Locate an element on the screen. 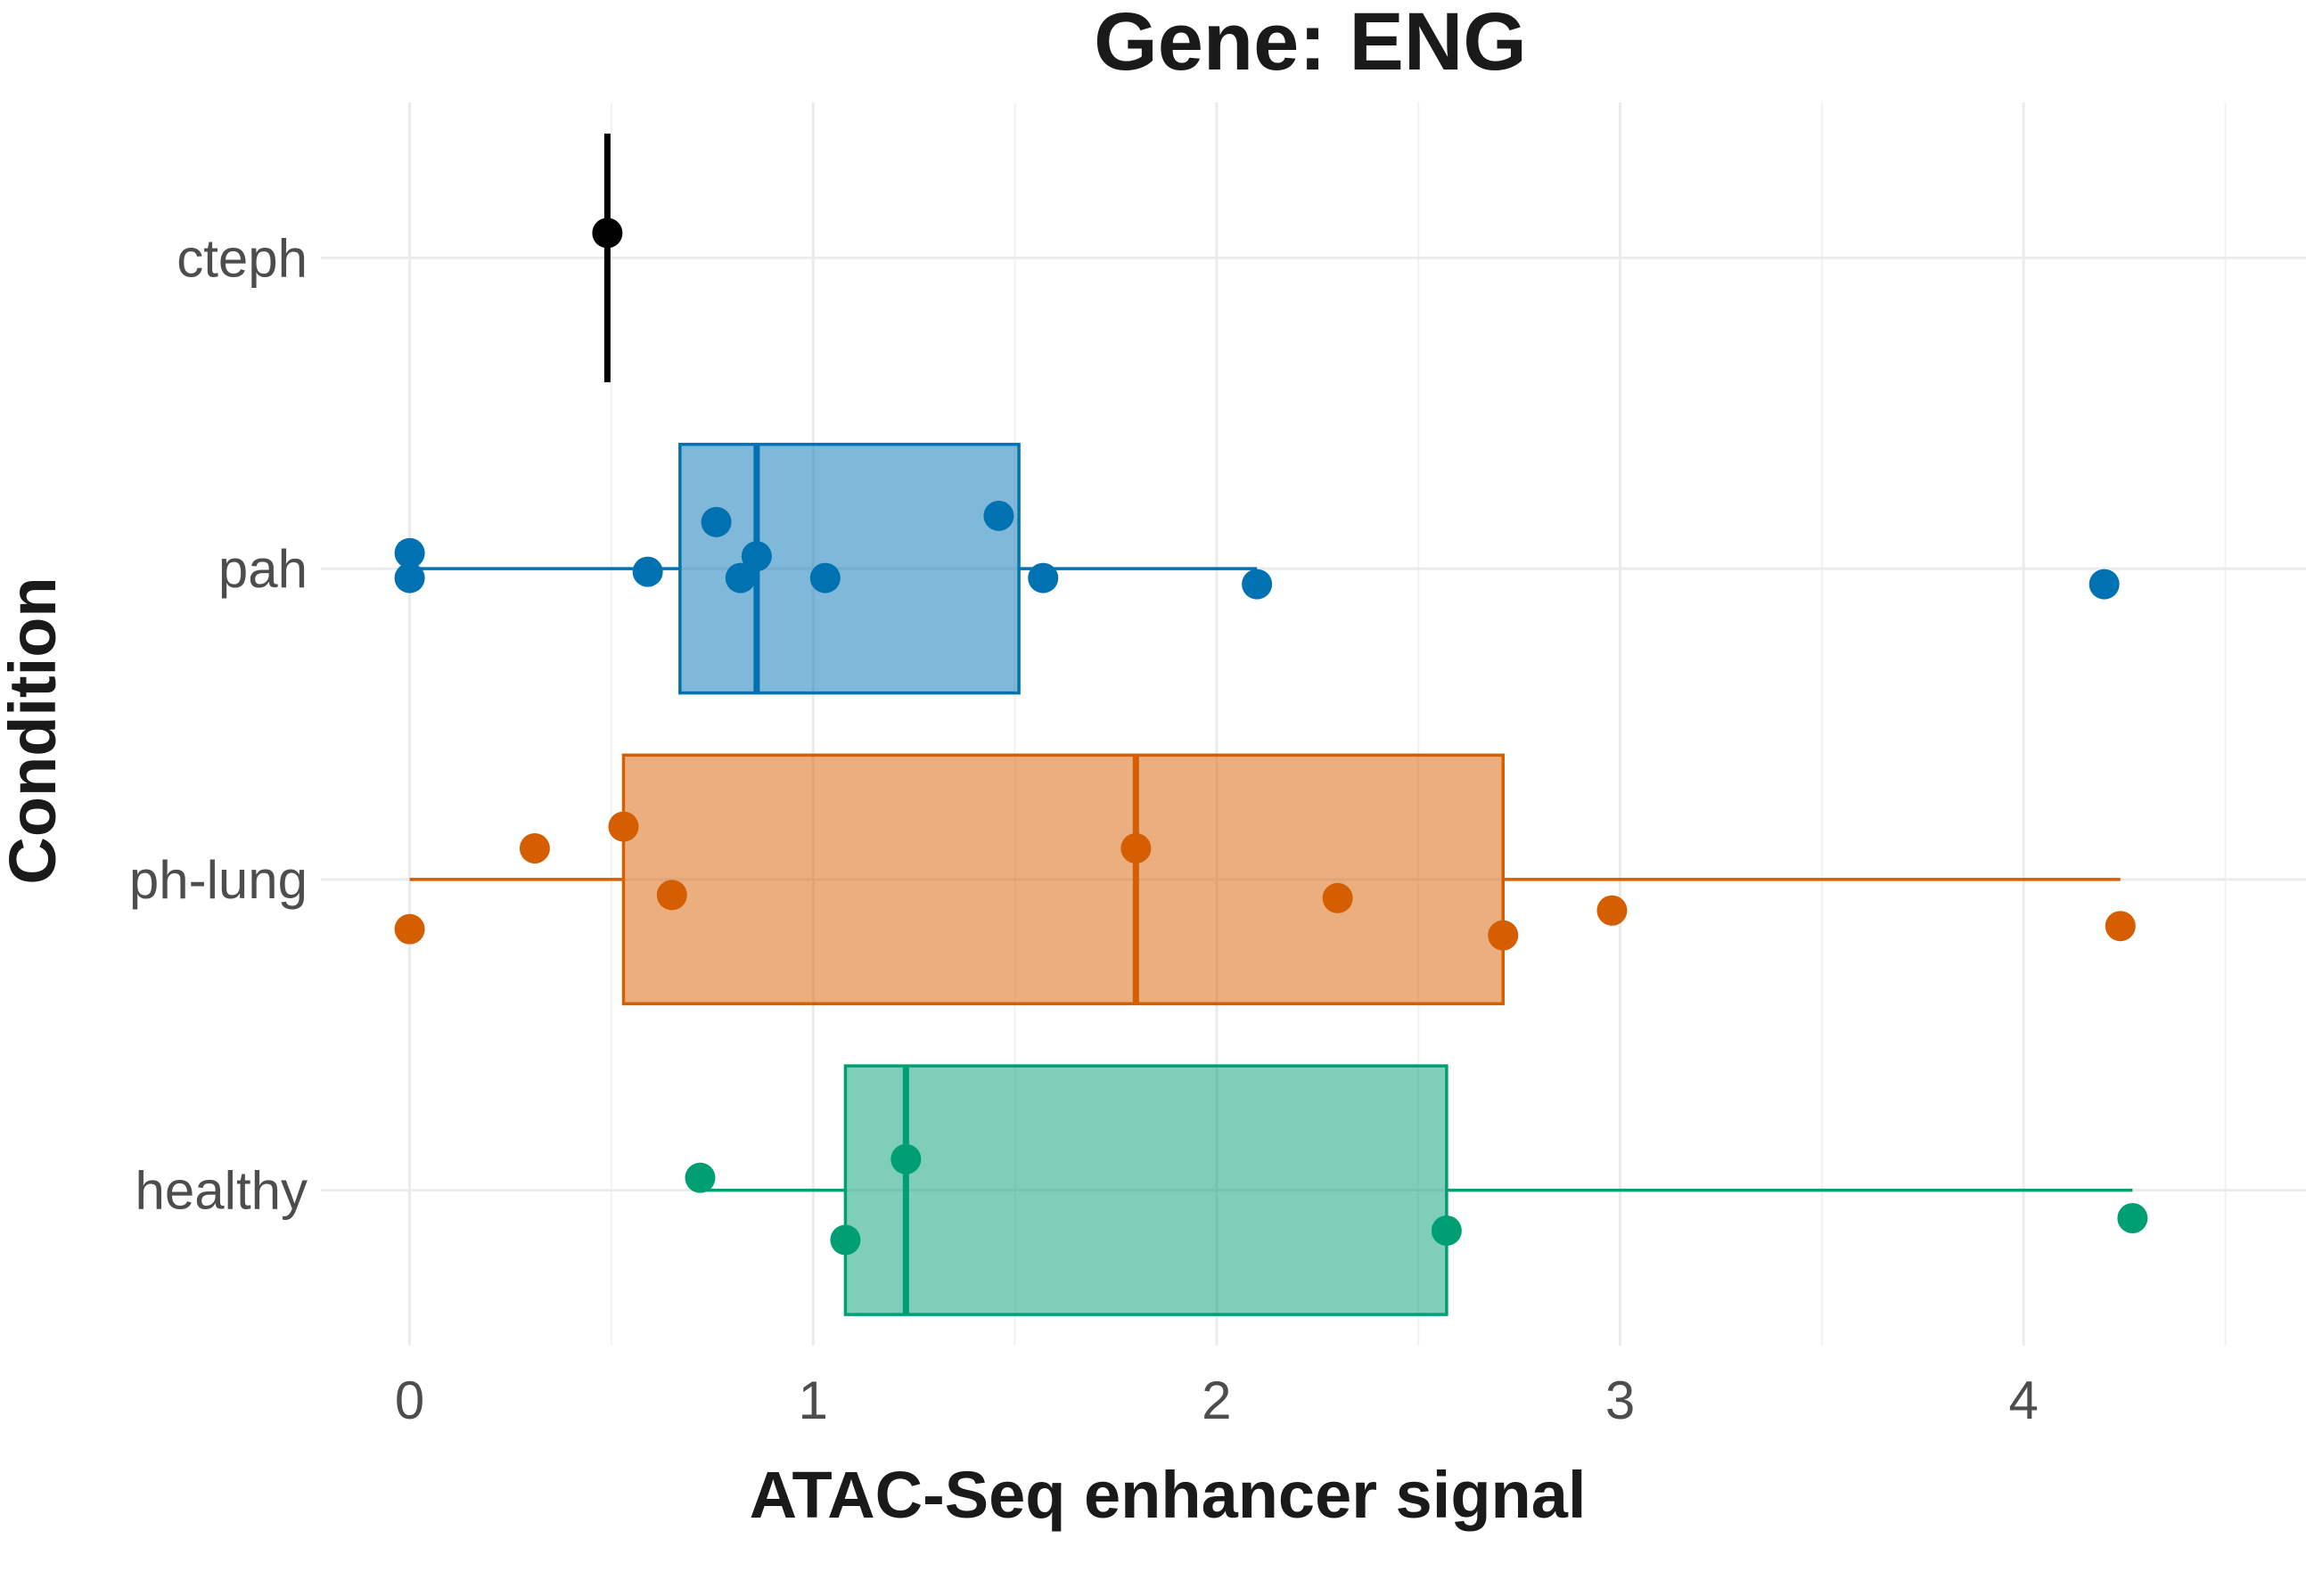  x-tick-label: 0 is located at coordinates (409, 1400).